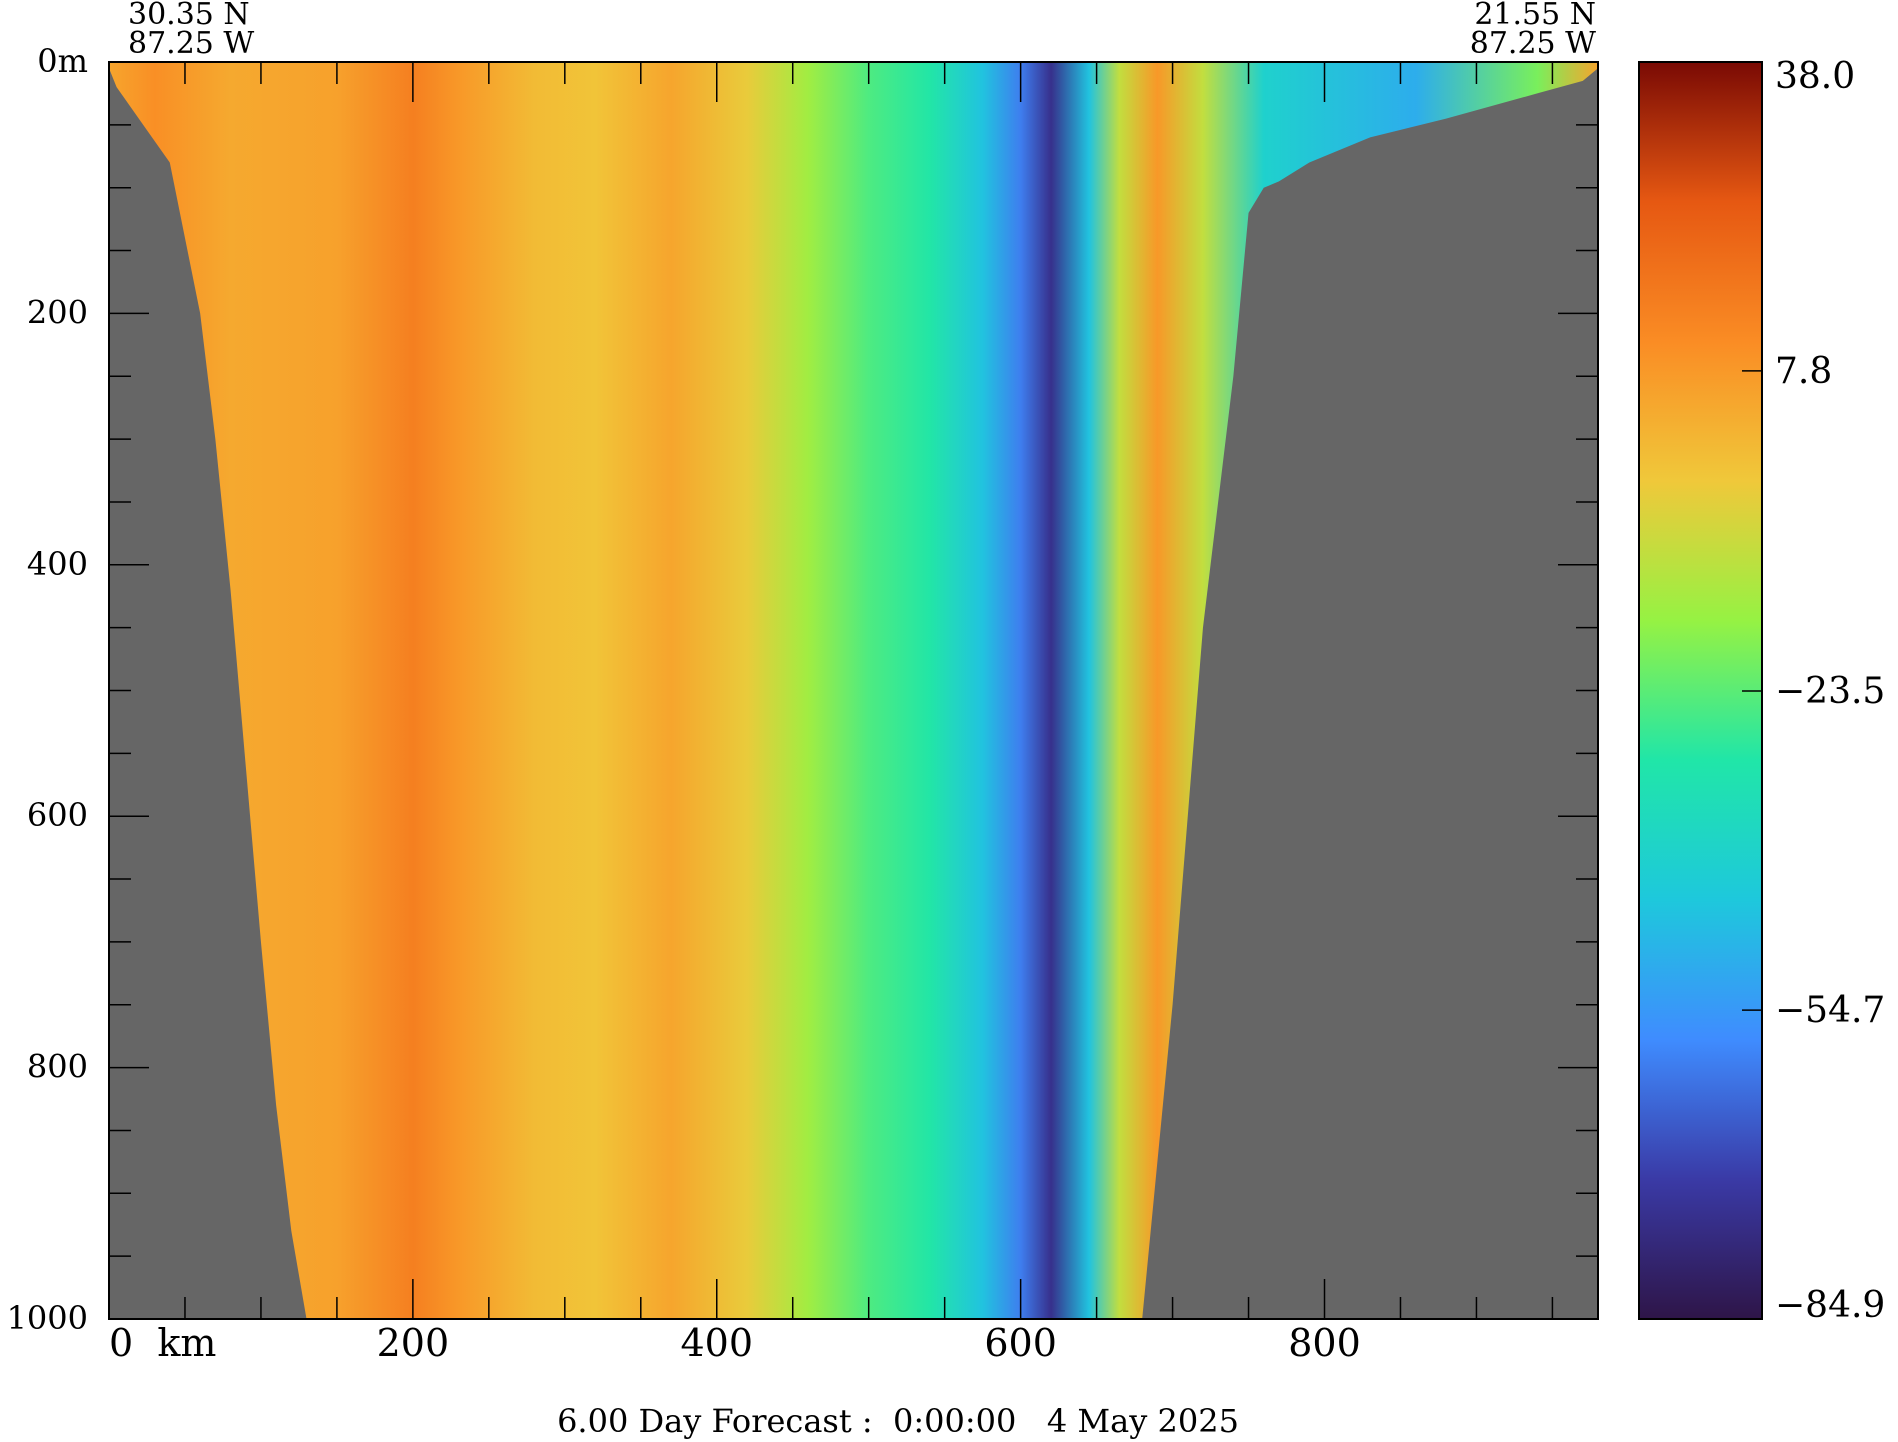 This screenshot has width=1898, height=1442. I want to click on x-tick-label: 800, so click(1324, 1343).